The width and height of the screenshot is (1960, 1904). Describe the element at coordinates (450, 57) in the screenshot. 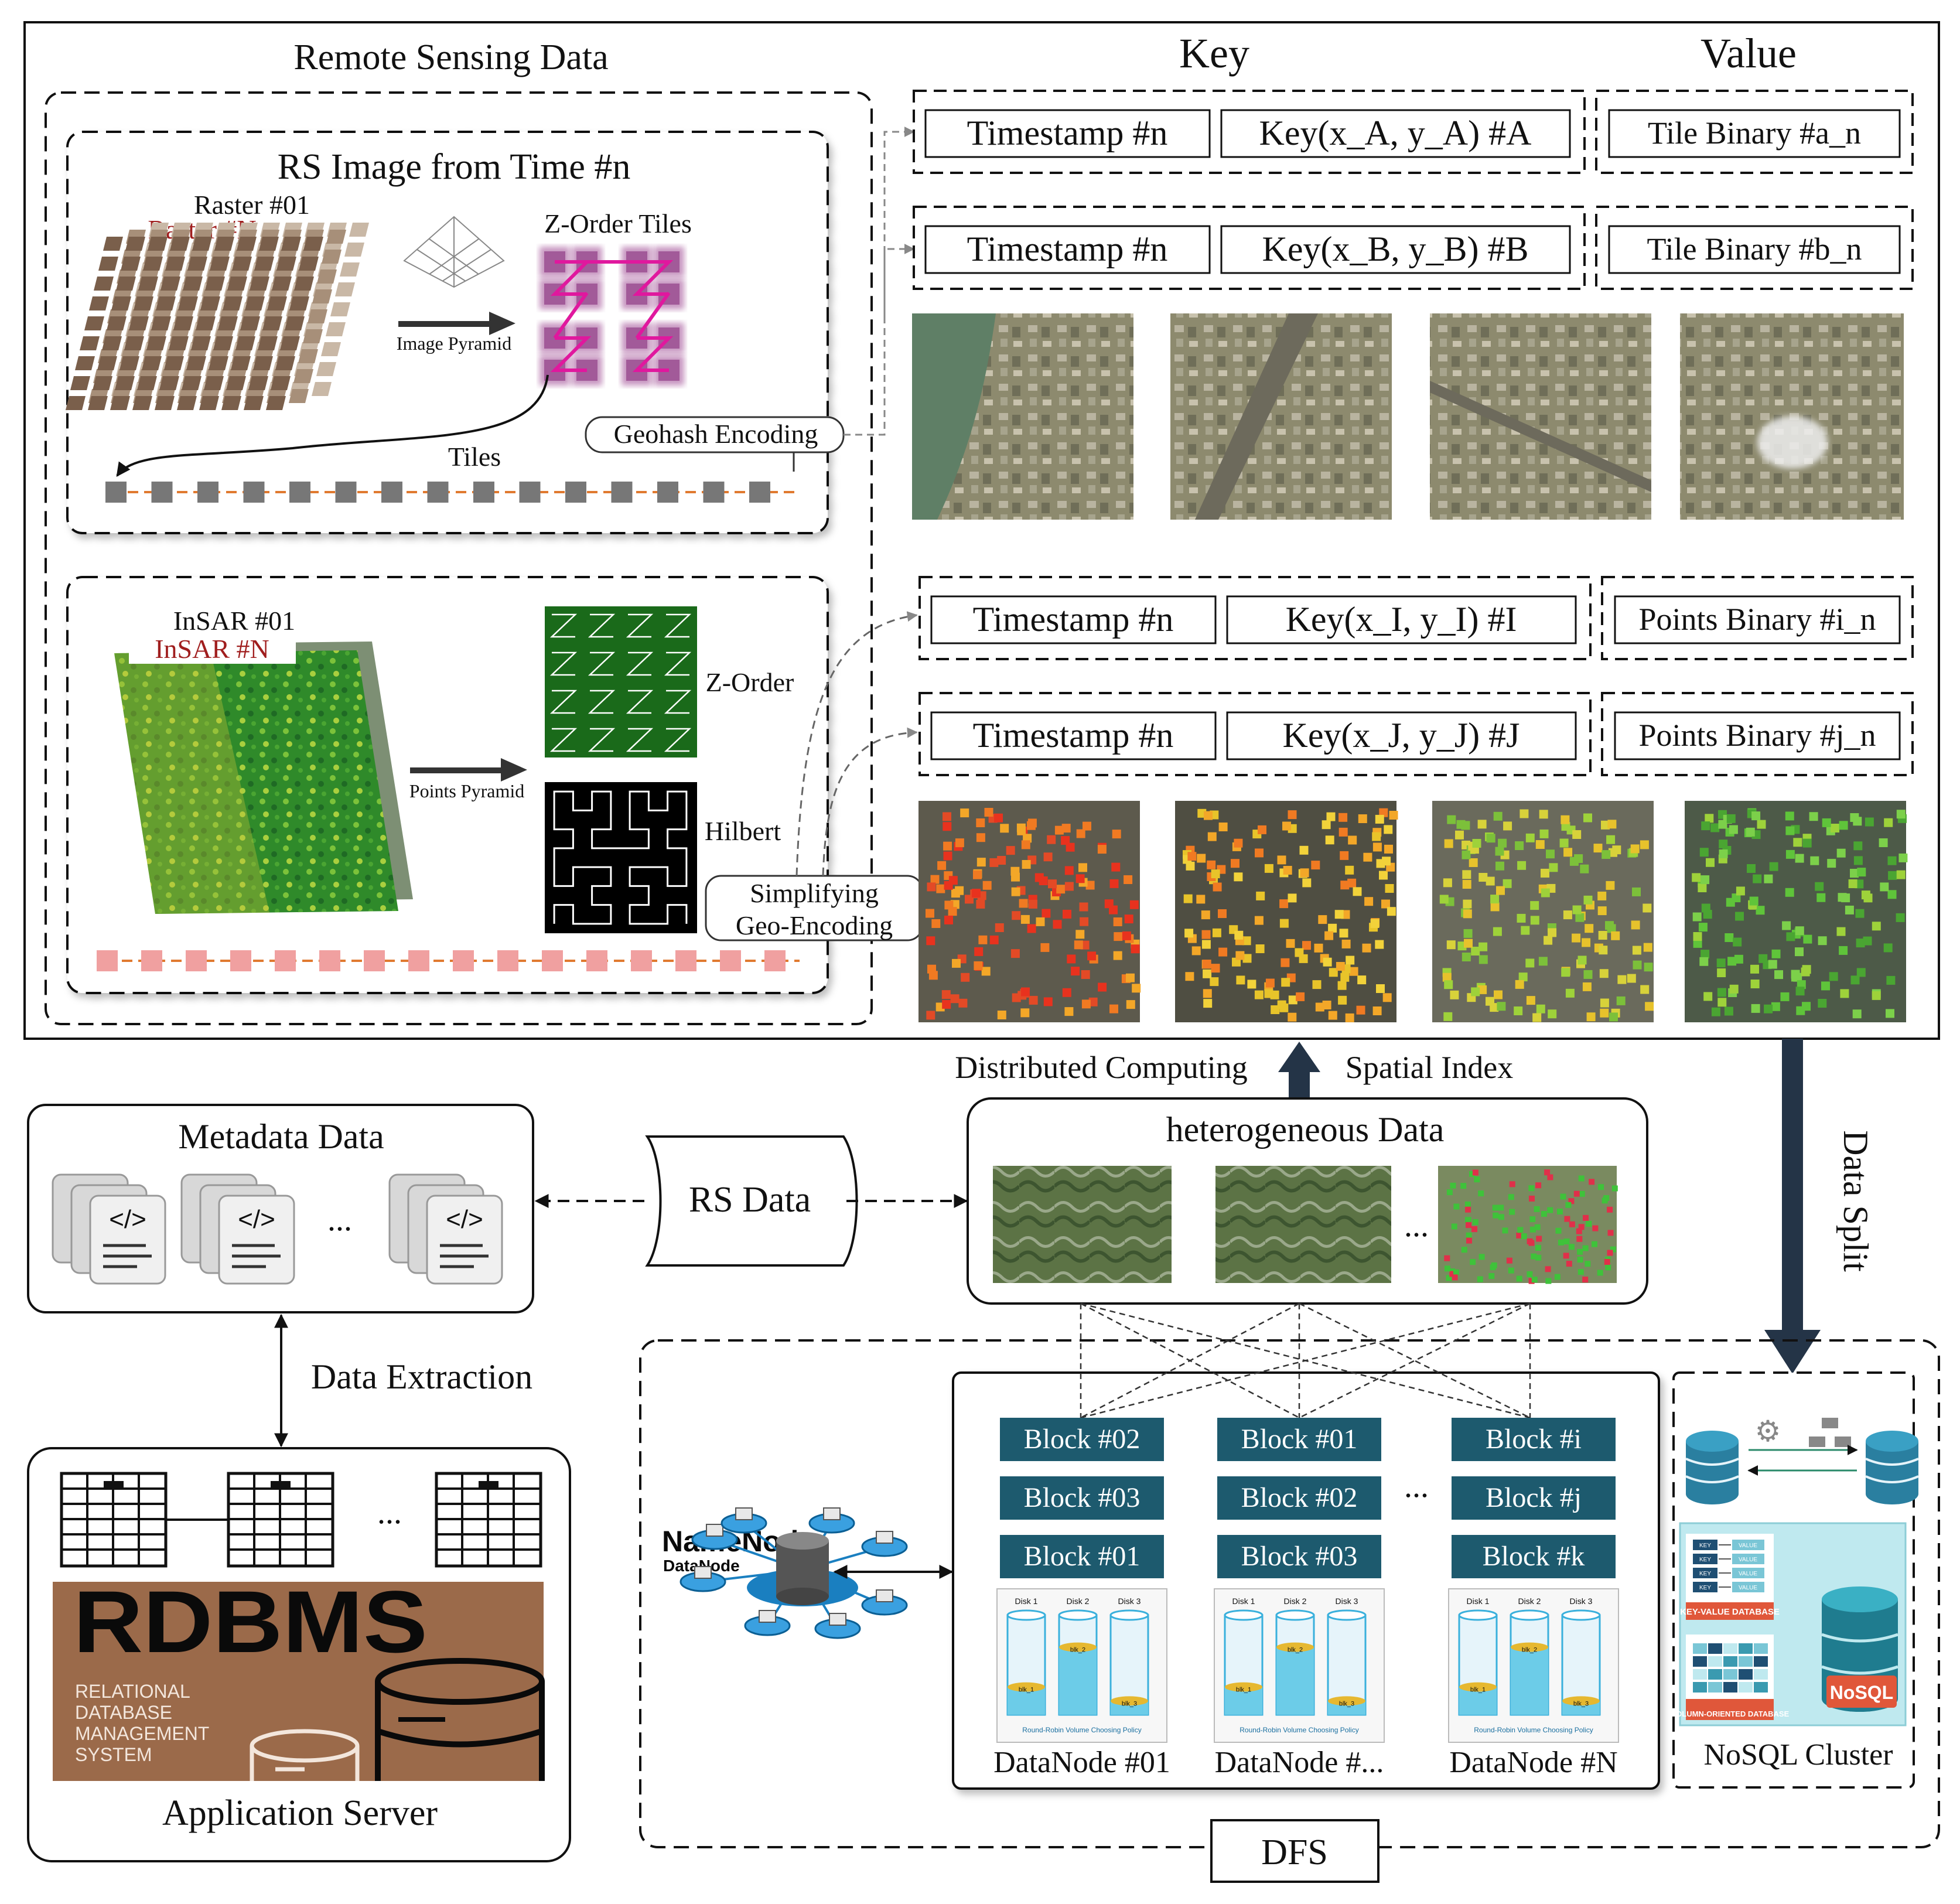

I see `remote-sensing-title: Remote Sensing Data` at that location.